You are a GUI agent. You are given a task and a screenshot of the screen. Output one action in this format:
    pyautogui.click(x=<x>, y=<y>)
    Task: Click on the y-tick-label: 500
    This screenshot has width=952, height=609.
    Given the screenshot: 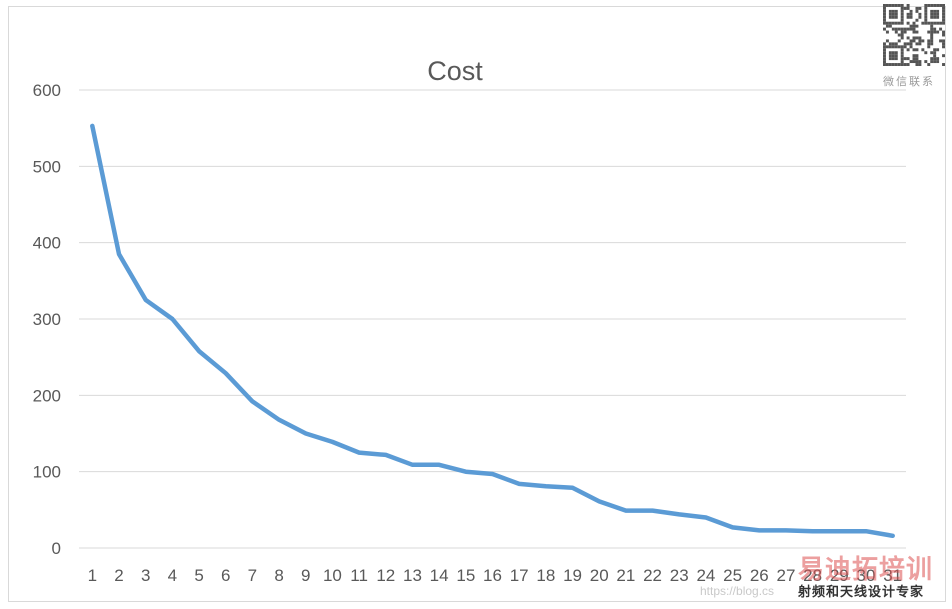 What is the action you would take?
    pyautogui.click(x=47, y=166)
    